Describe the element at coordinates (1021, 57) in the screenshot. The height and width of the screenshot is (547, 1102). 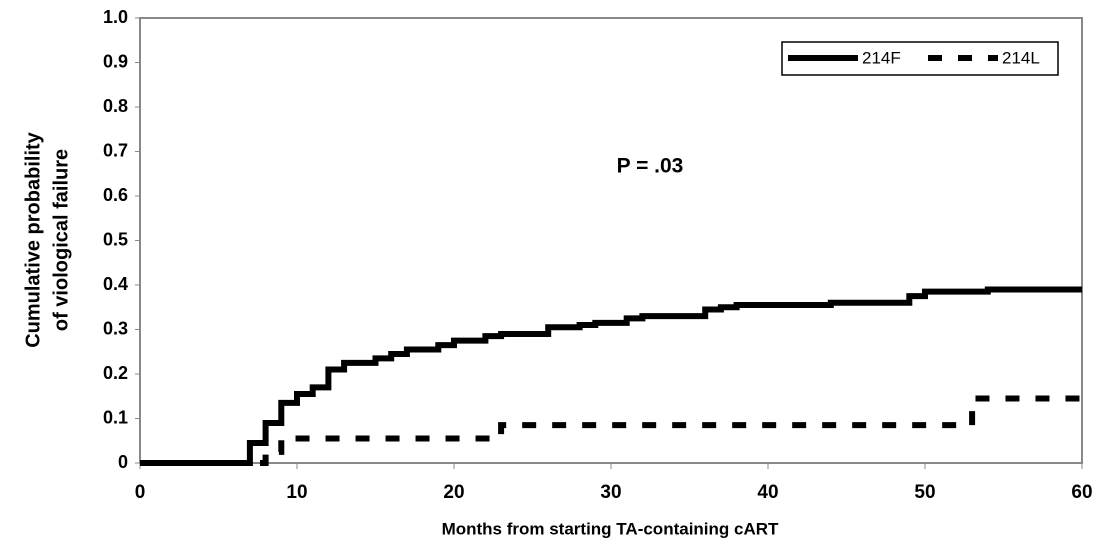
I see `legend-label: 214L` at that location.